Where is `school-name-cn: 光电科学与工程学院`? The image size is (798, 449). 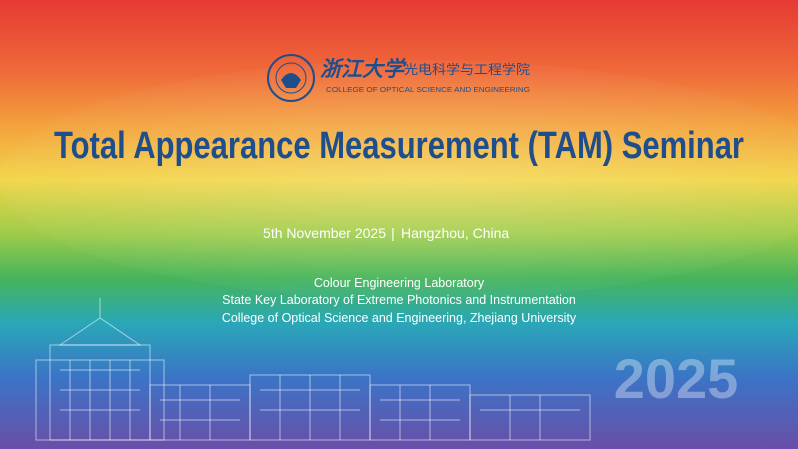
school-name-cn: 光电科学与工程学院 is located at coordinates (467, 69).